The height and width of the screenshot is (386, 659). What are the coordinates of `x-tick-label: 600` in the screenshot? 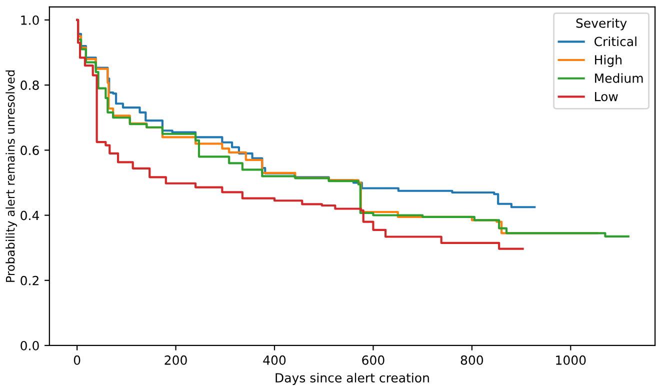 It's located at (373, 360).